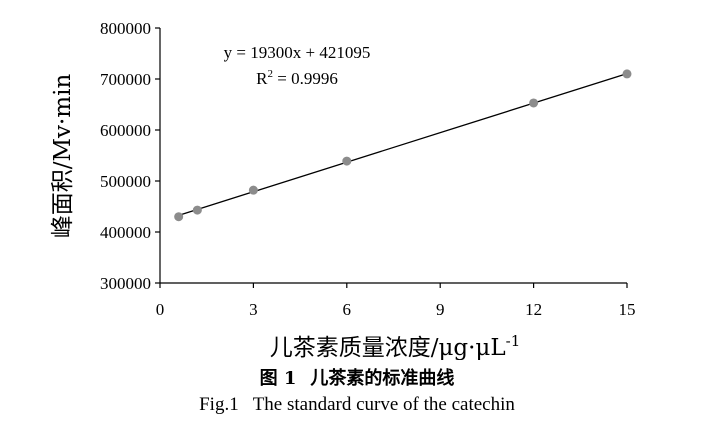 The image size is (714, 433). Describe the element at coordinates (395, 346) in the screenshot. I see `x-axis-label: 儿茶素质量浓度/μg·μL-1` at that location.